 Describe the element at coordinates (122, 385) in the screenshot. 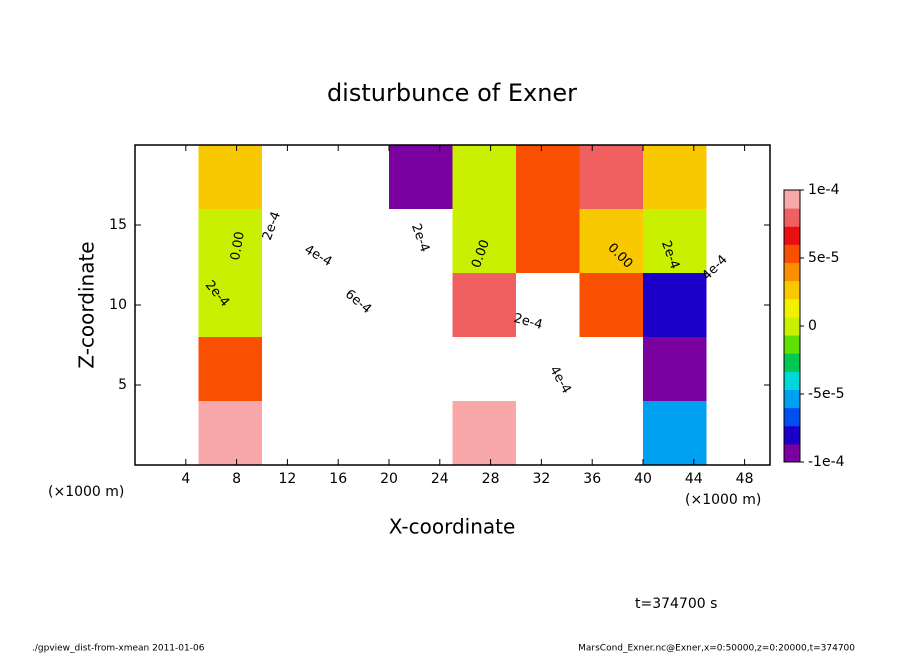

I see `y-tick-label: 5` at that location.